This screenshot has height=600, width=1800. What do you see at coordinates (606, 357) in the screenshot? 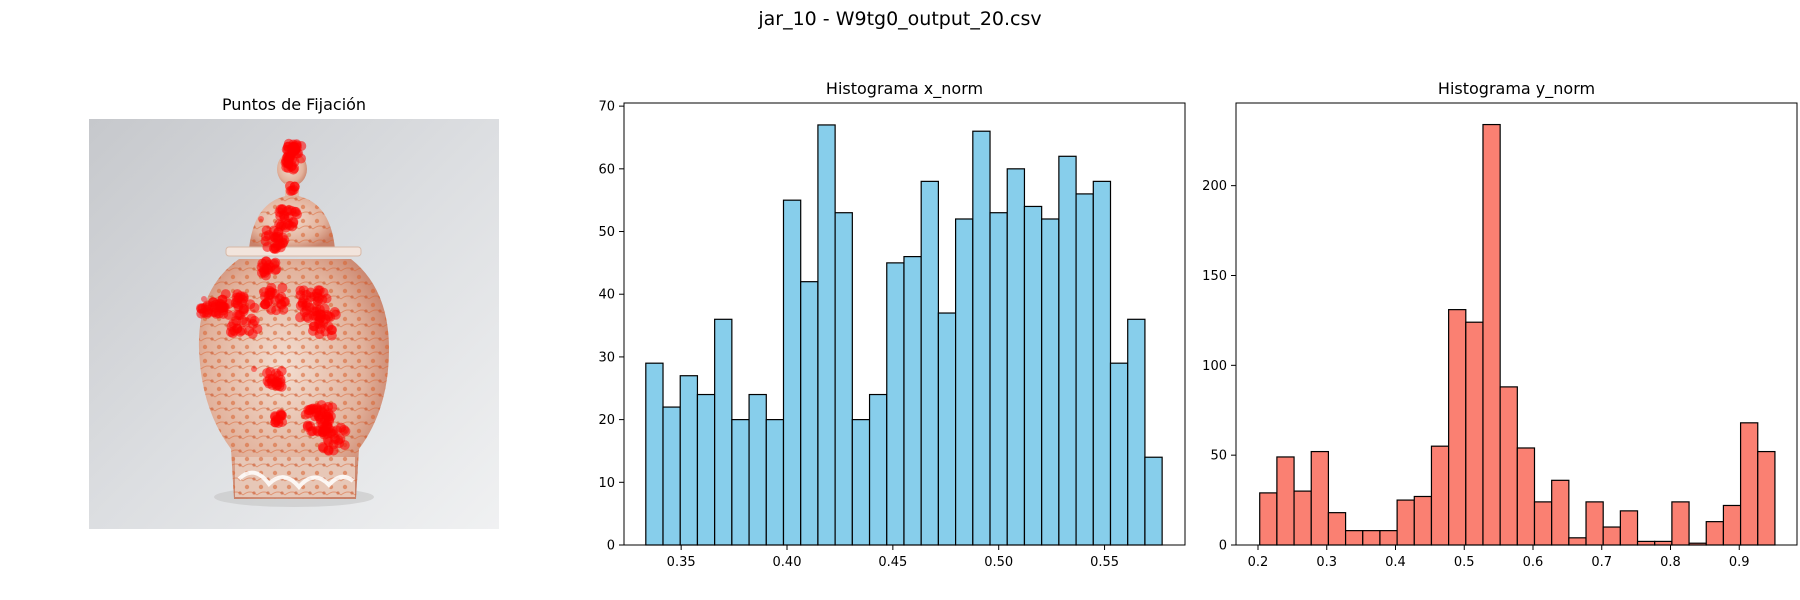
I see `y-tick-label: 30` at bounding box center [606, 357].